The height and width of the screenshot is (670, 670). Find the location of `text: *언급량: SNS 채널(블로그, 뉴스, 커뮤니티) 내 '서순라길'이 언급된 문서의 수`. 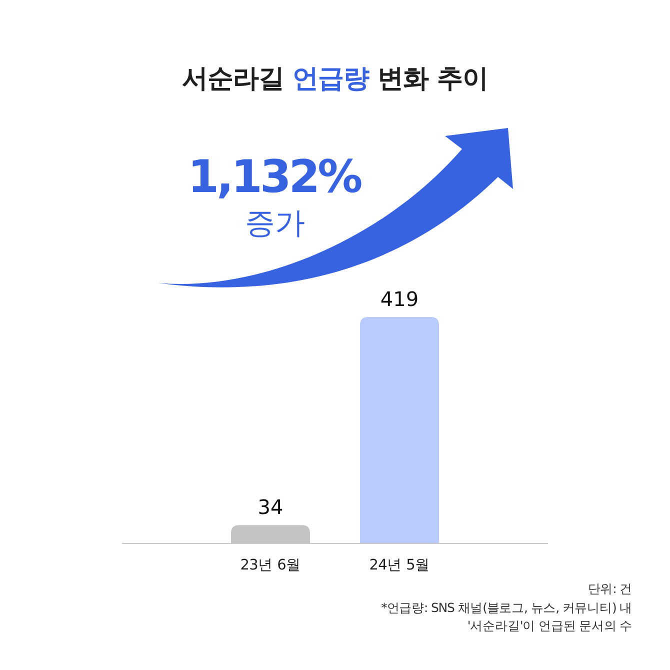

text: *언급량: SNS 채널(블로그, 뉴스, 커뮤니티) 내 '서순라길'이 언급된 문서의 수 is located at coordinates (506, 616).